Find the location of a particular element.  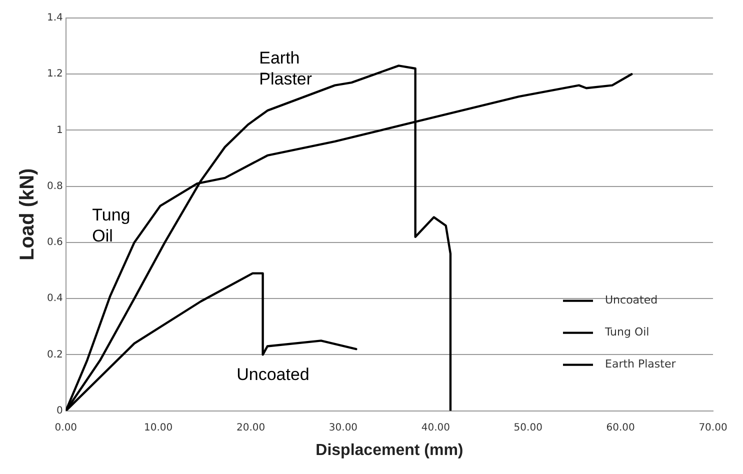

x-tick-label: 10.00 is located at coordinates (158, 428).